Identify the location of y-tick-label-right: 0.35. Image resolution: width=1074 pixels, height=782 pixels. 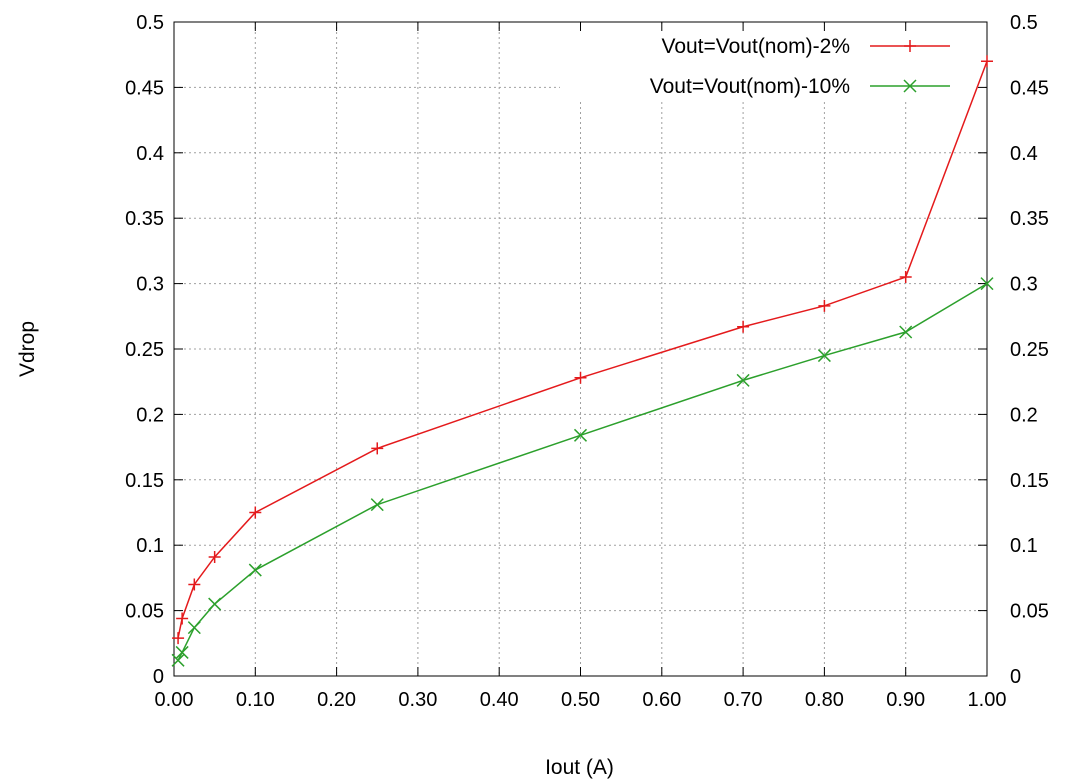
(1029, 219).